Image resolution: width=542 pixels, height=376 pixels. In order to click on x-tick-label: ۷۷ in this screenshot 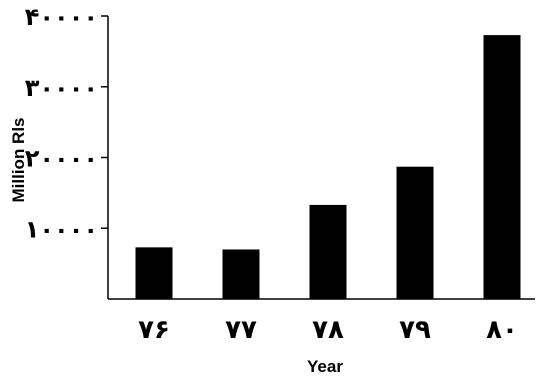, I will do `click(241, 330)`.